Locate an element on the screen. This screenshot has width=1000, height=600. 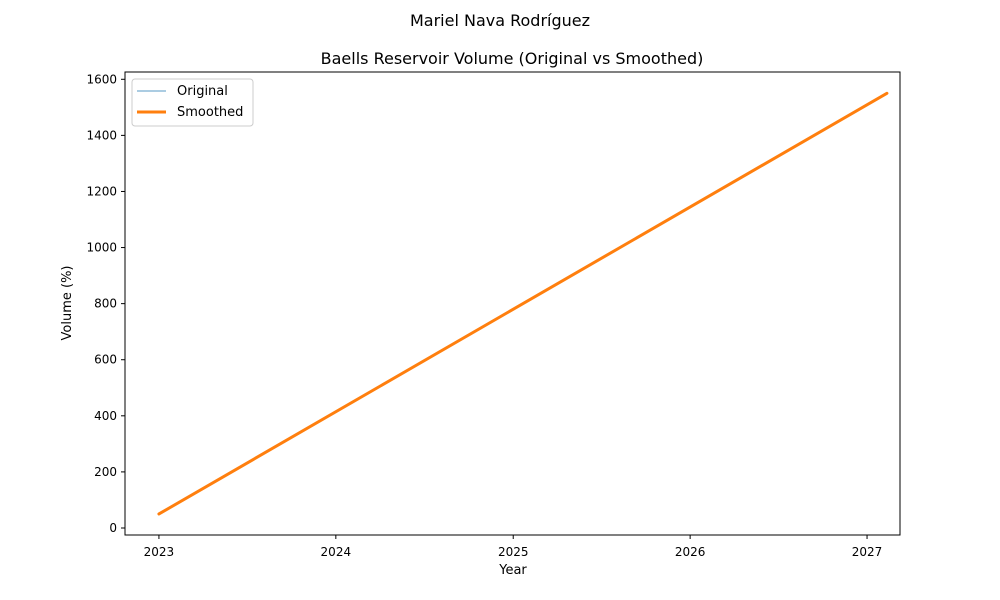
y-tick-label: 1000 is located at coordinates (101, 248).